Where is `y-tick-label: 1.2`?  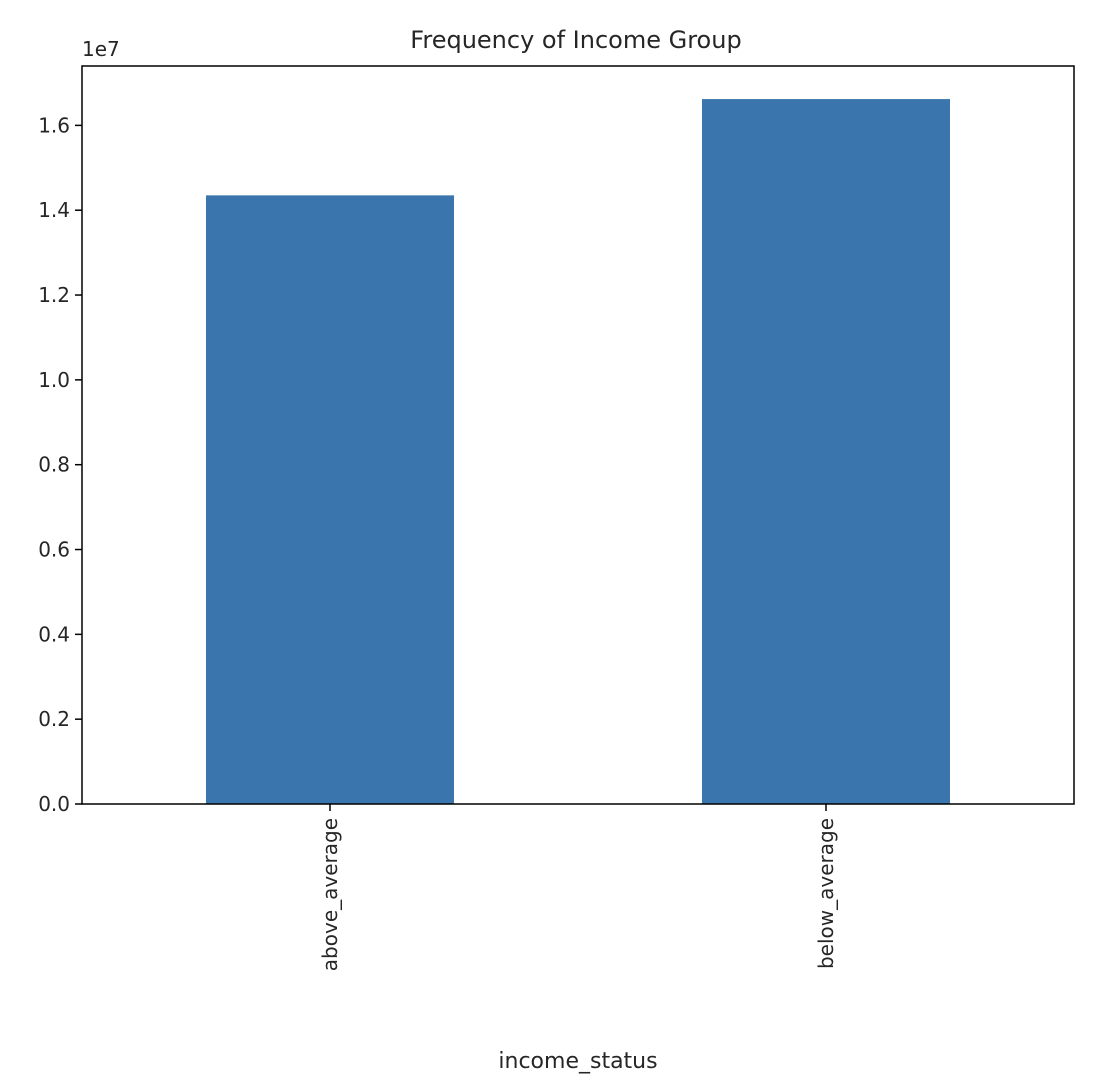
y-tick-label: 1.2 is located at coordinates (54, 295).